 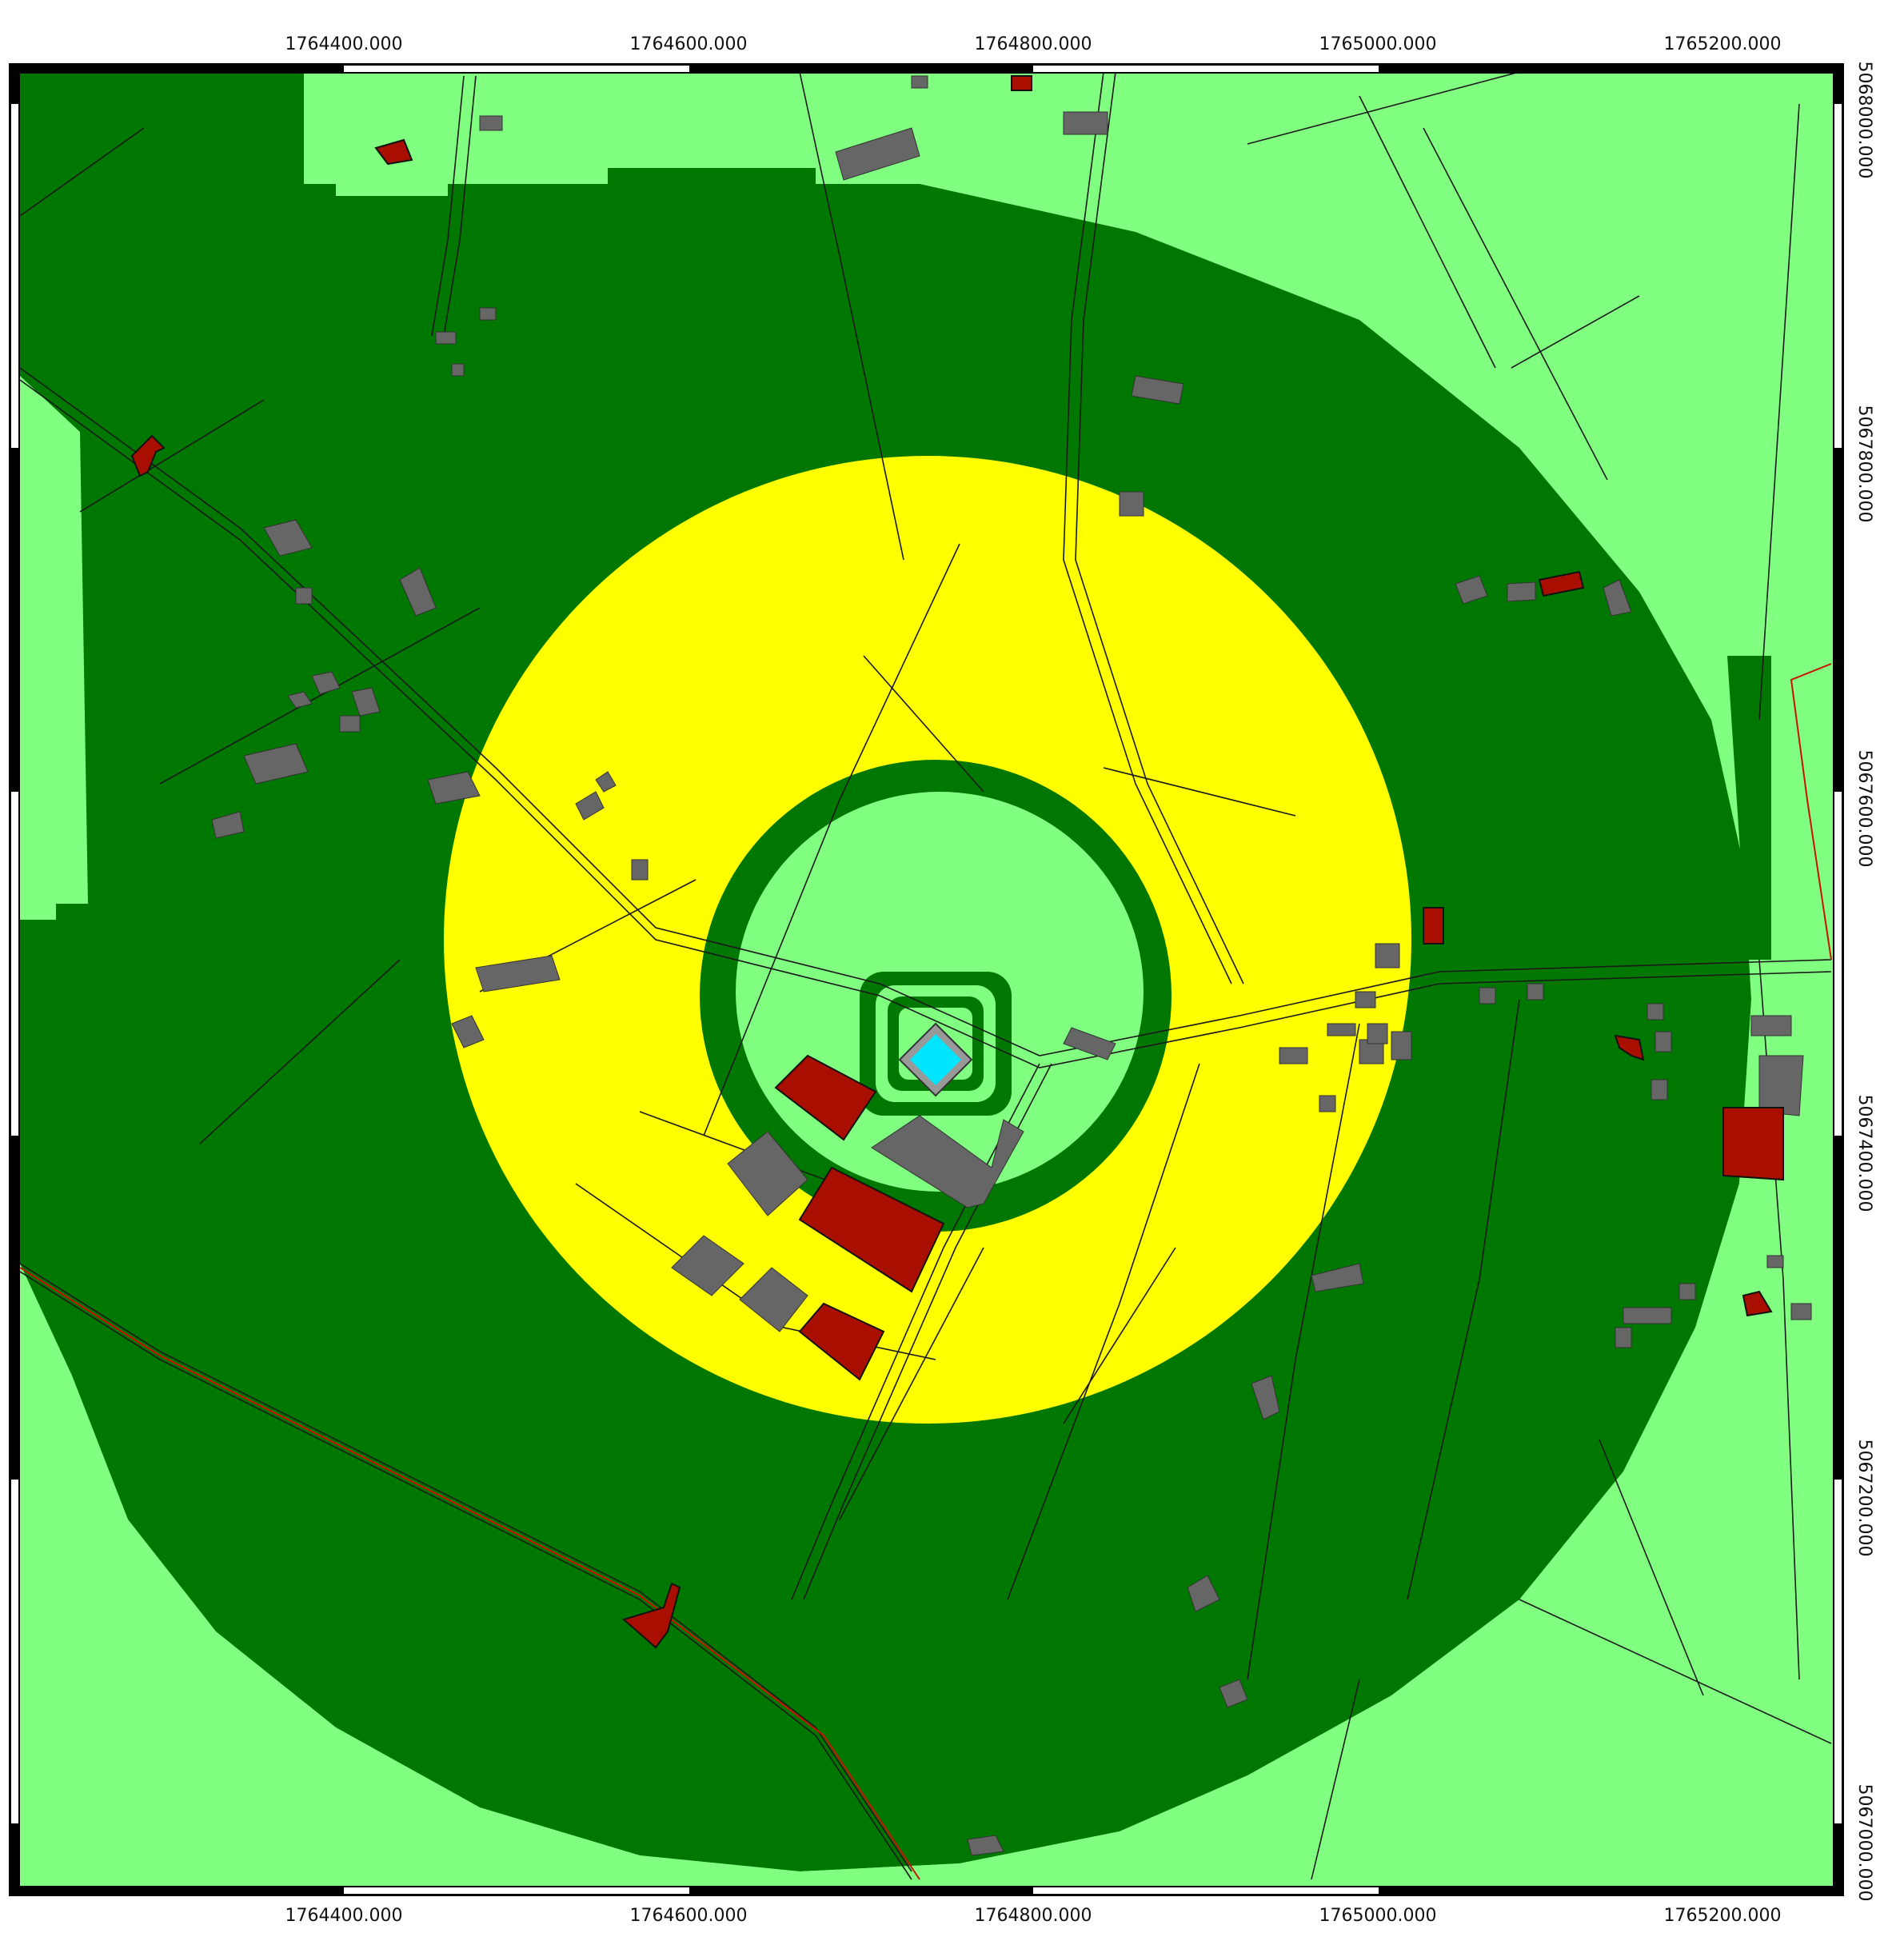 I want to click on y-tick-right: 5067800.000, so click(x=1864, y=464).